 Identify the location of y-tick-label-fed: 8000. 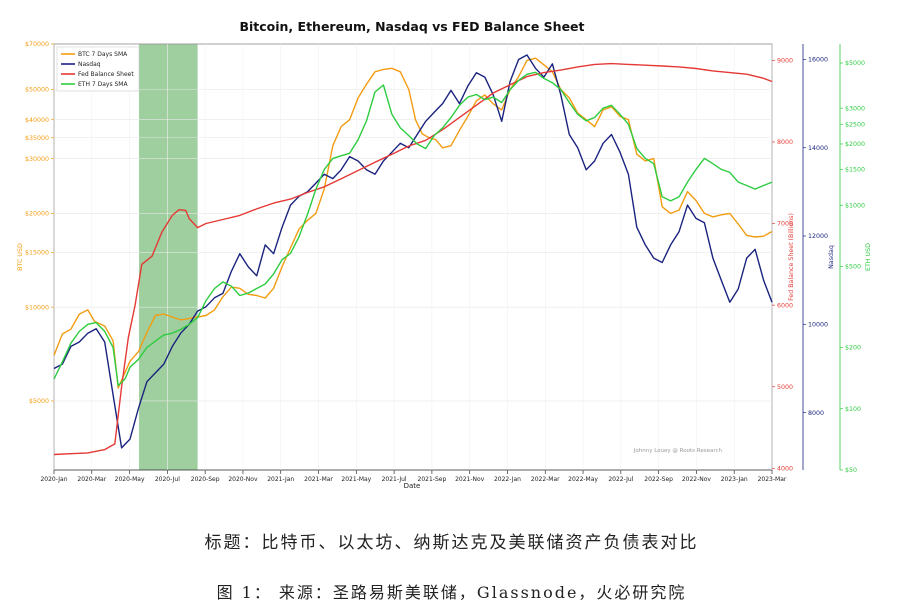
(785, 142).